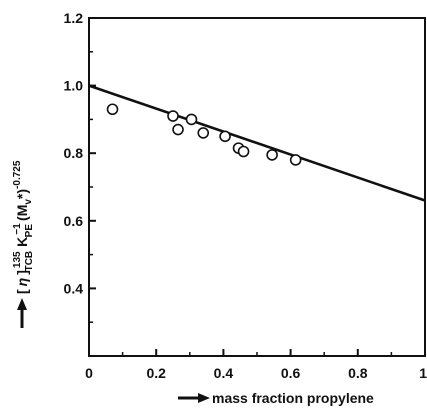  What do you see at coordinates (74, 18) in the screenshot?
I see `y-tick-label: 1.2` at bounding box center [74, 18].